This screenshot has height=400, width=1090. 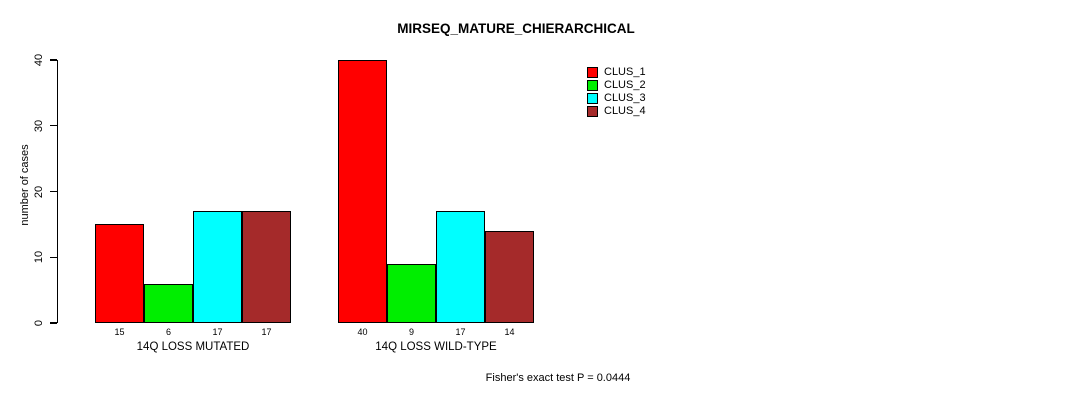 I want to click on legend-entry: CLUS_3, so click(x=647, y=98).